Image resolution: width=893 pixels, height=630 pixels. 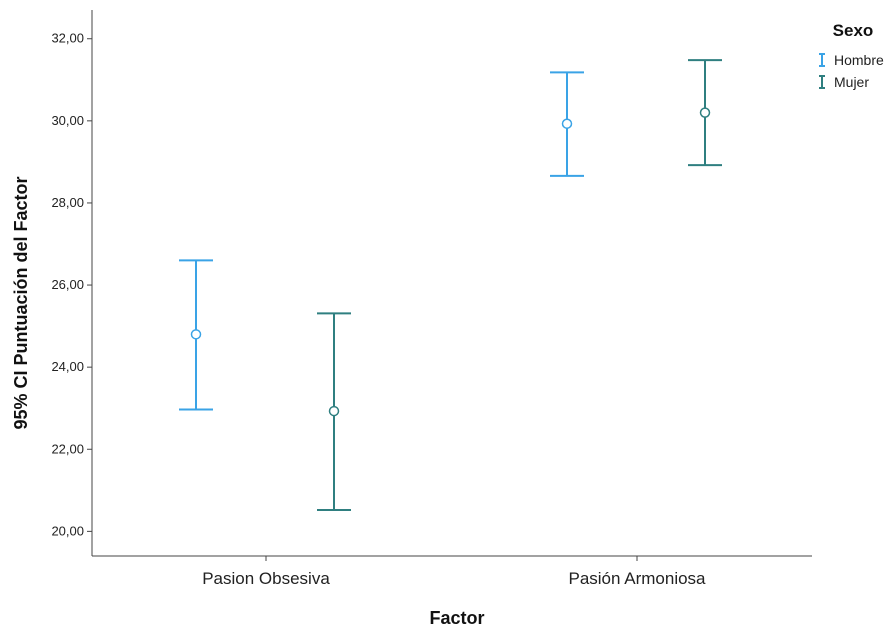 I want to click on legend-label: Hombre, so click(x=859, y=60).